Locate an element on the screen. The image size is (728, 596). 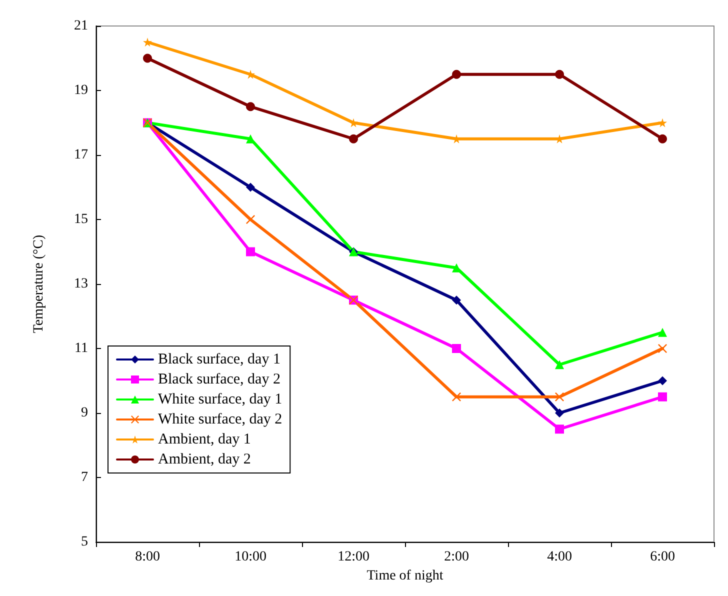
legend-label: Ambient, day 2 is located at coordinates (204, 460).